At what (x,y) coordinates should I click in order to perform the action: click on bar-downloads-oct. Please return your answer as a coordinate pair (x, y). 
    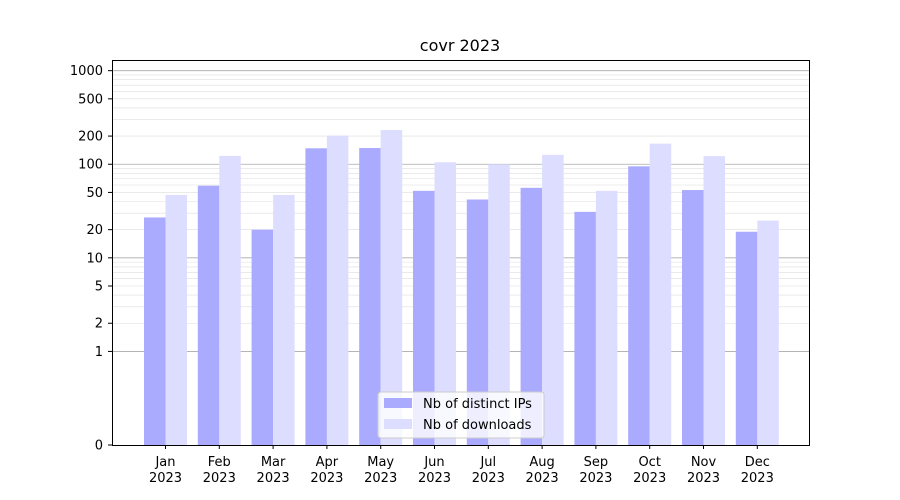
    Looking at the image, I should click on (660, 294).